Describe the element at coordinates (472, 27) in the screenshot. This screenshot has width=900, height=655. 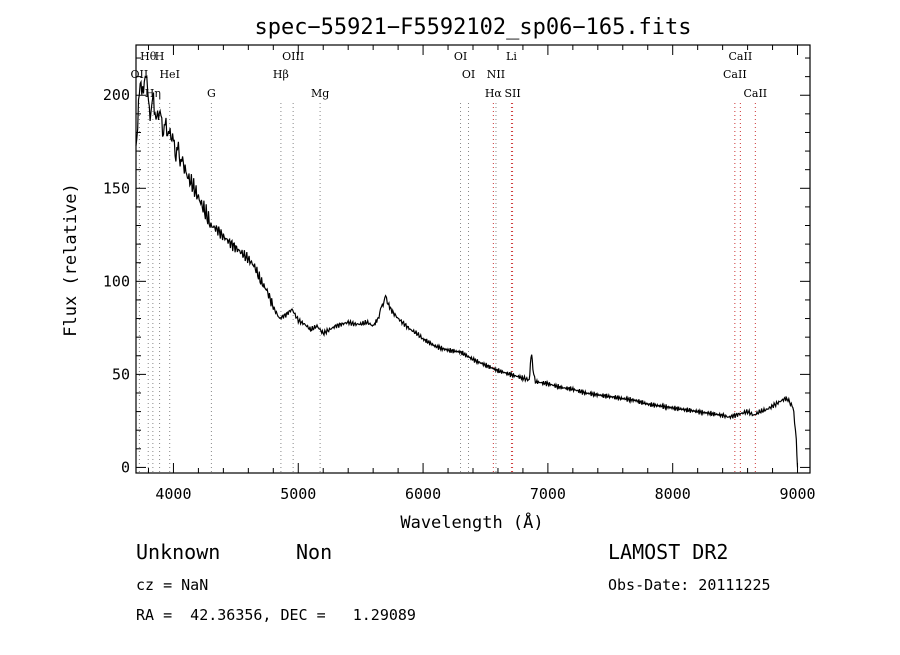
I see `chart-title: spec−55921−F5592102_sp06−165.fits` at that location.